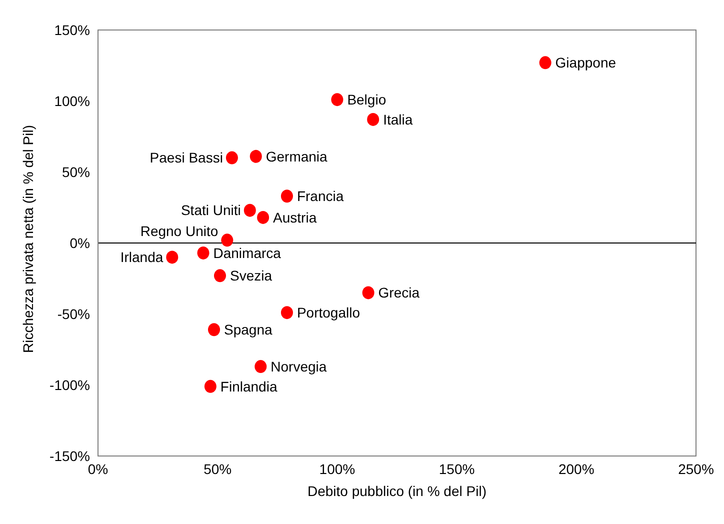 Image resolution: width=724 pixels, height=524 pixels. What do you see at coordinates (585, 62) in the screenshot?
I see `annotation: Giappone` at bounding box center [585, 62].